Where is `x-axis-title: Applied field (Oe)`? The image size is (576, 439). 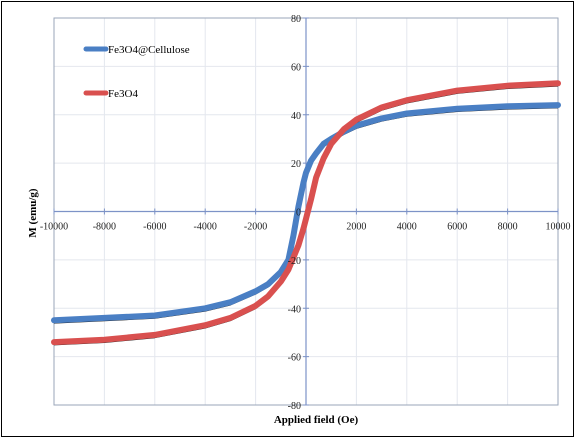 x-axis-title: Applied field (Oe) is located at coordinates (316, 420).